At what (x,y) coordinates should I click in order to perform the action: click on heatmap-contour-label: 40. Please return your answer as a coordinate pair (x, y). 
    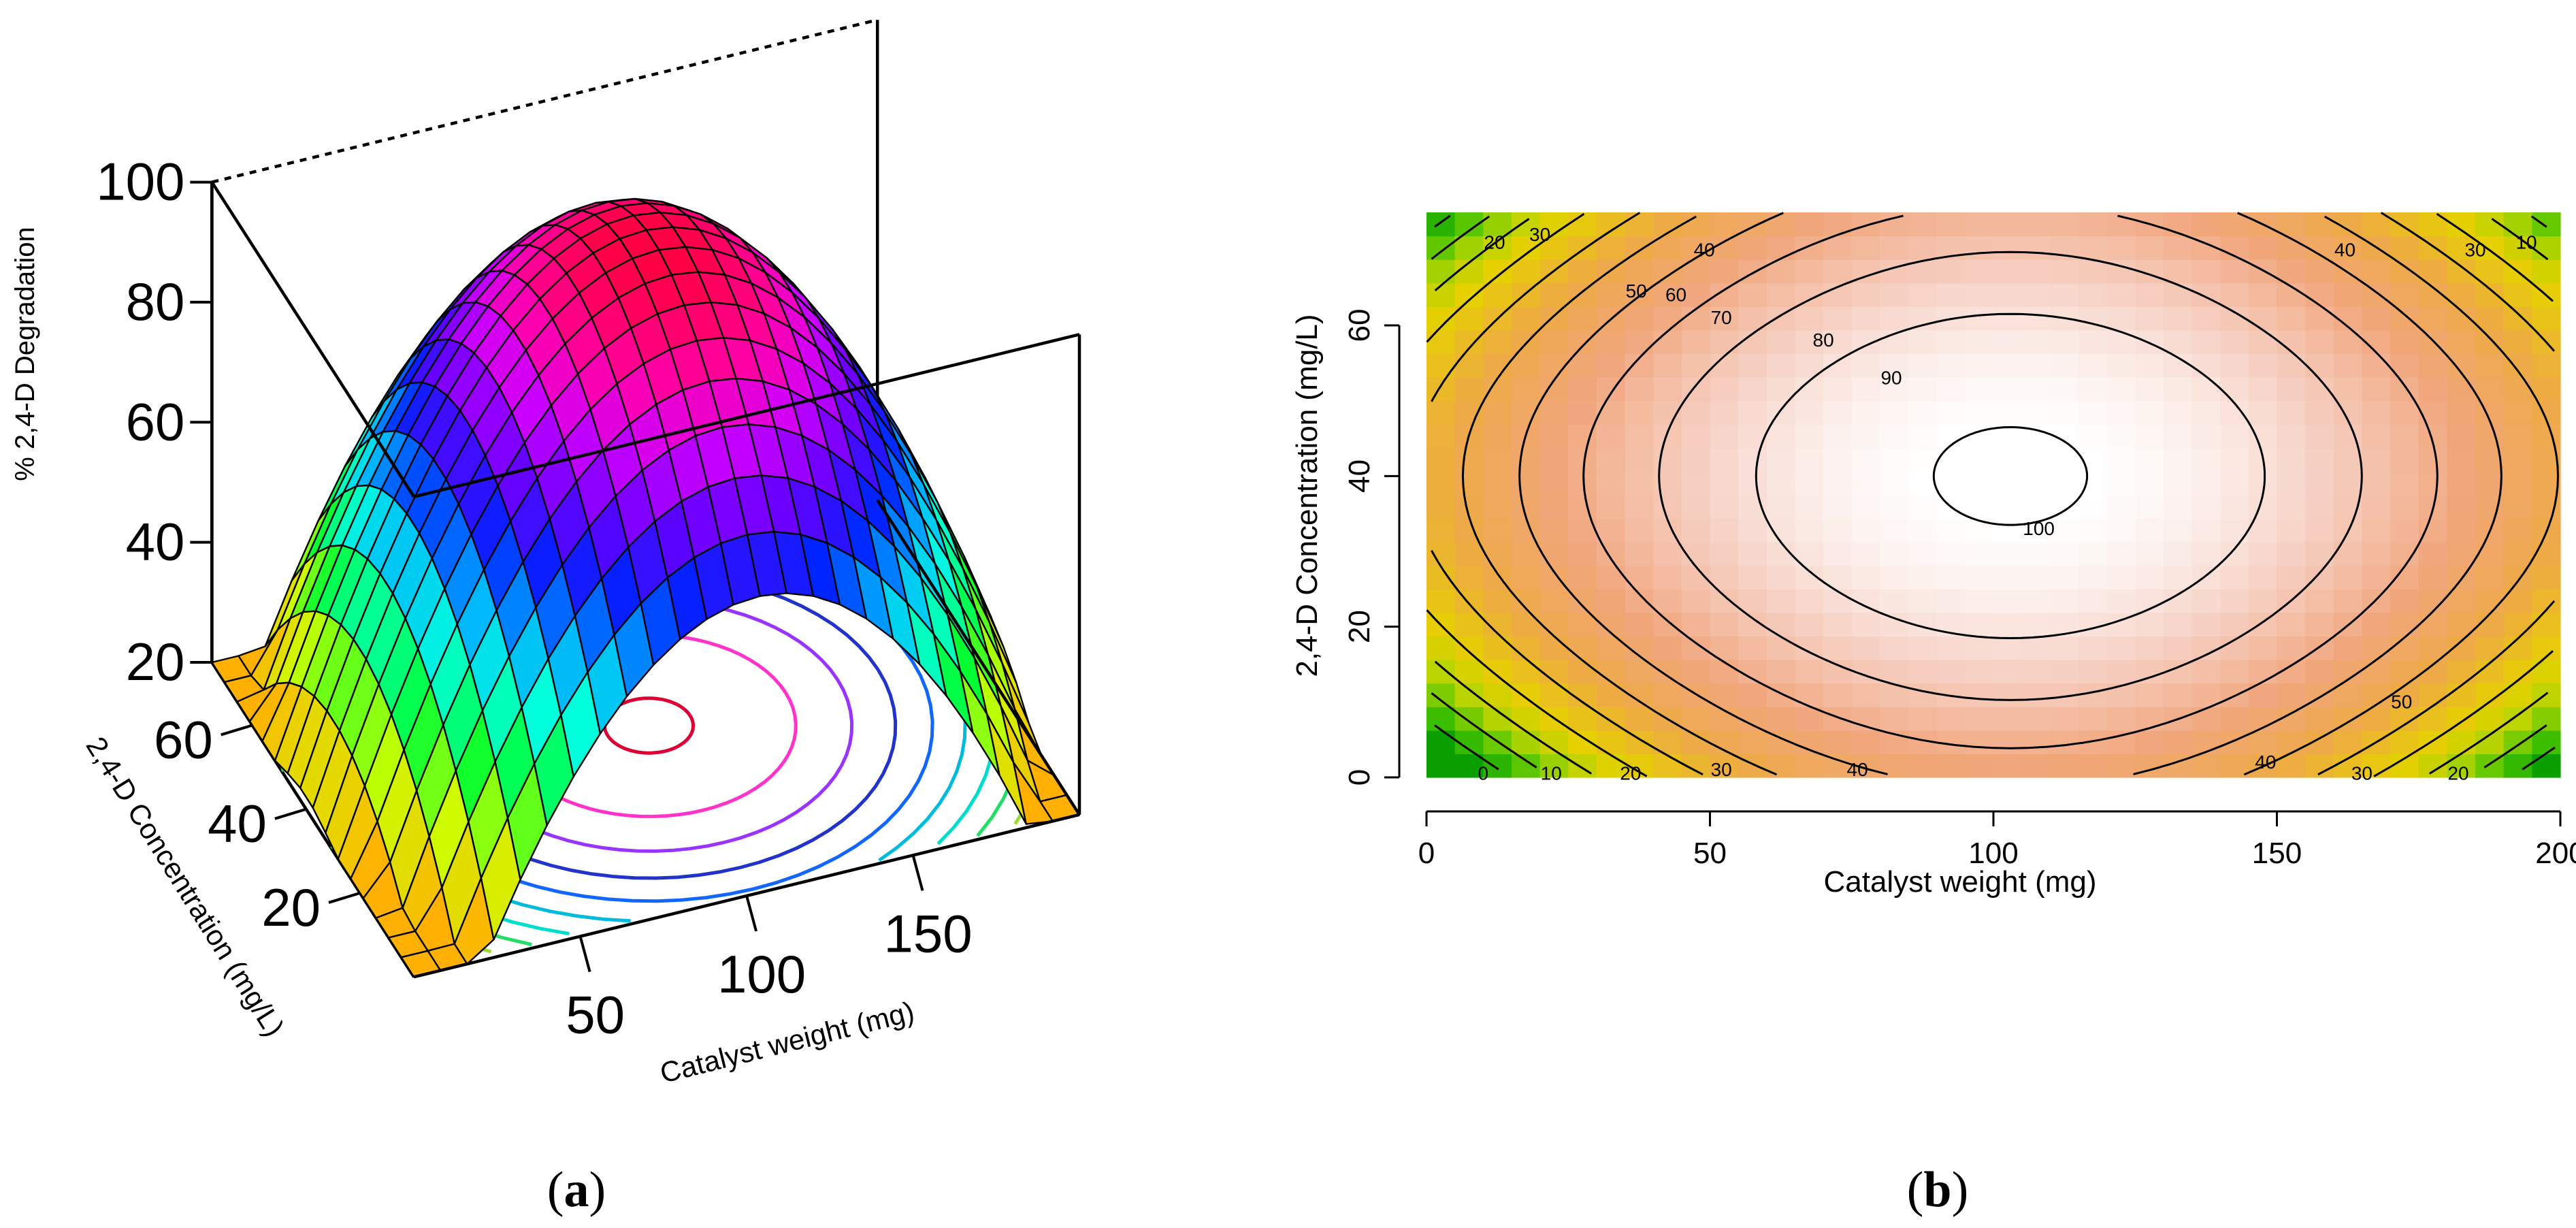
    Looking at the image, I should click on (2344, 249).